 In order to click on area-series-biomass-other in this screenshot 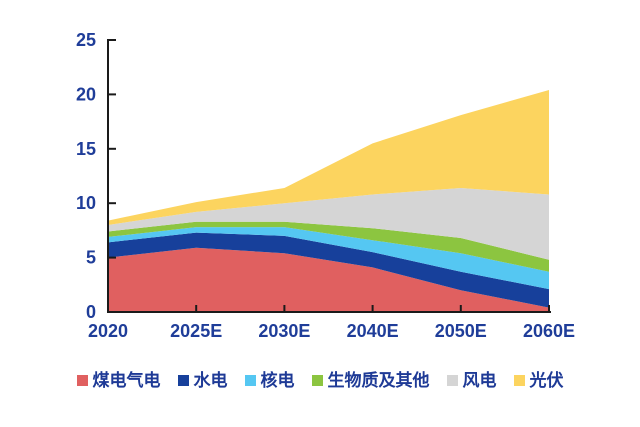, I will do `click(328, 246)`.